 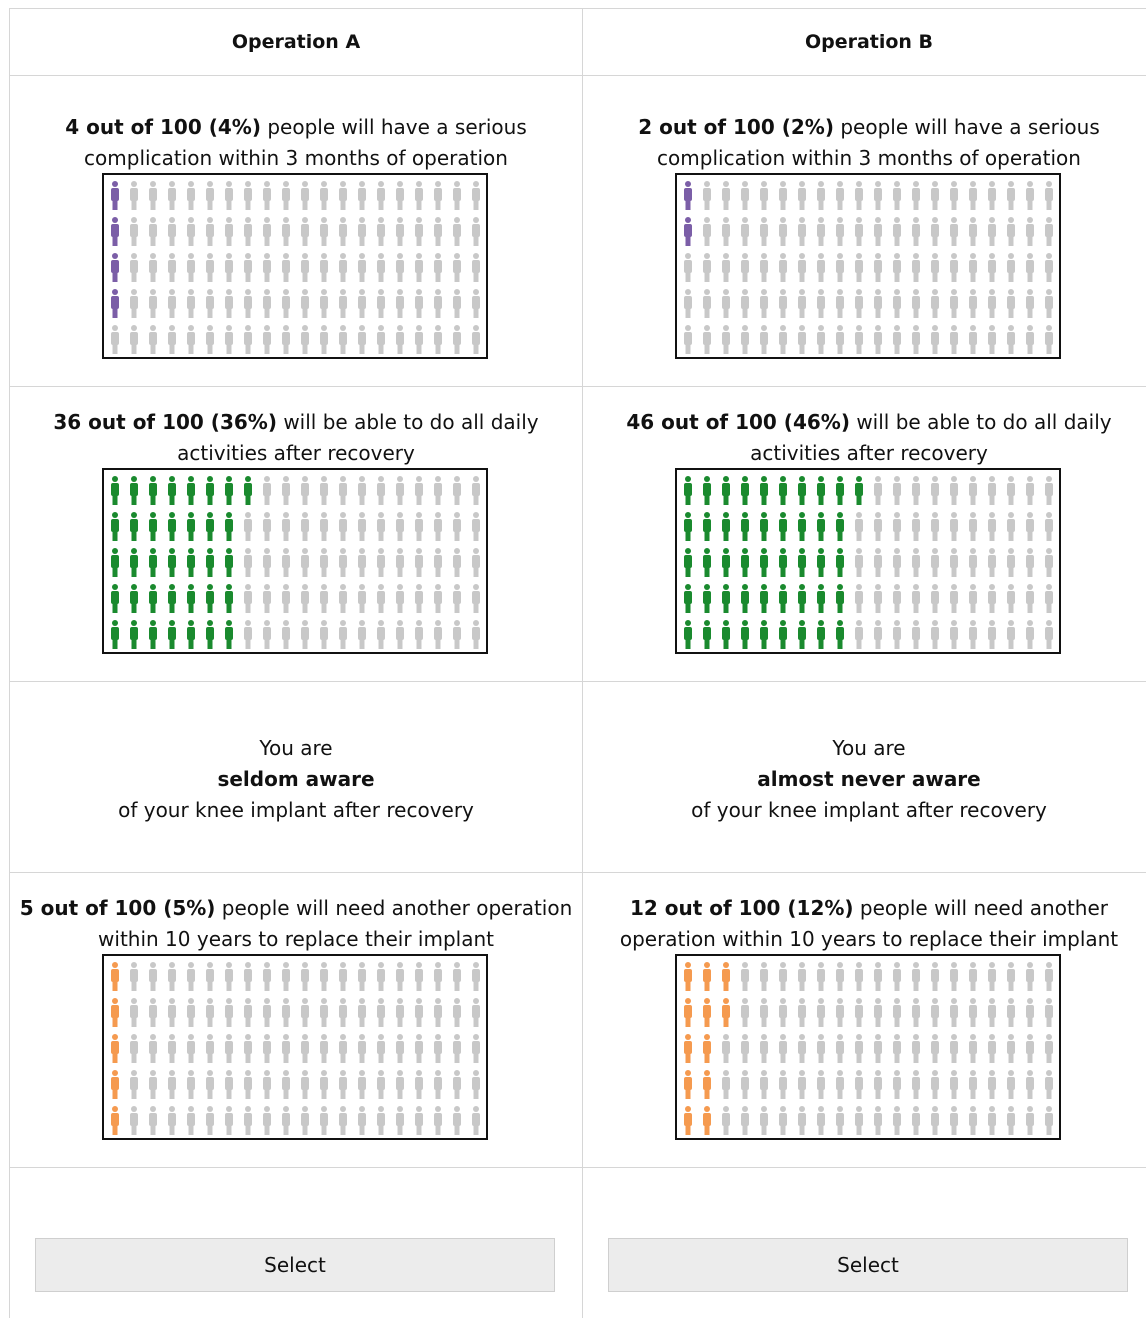 I want to click on select-operation-a-button: Select, so click(x=295, y=1265).